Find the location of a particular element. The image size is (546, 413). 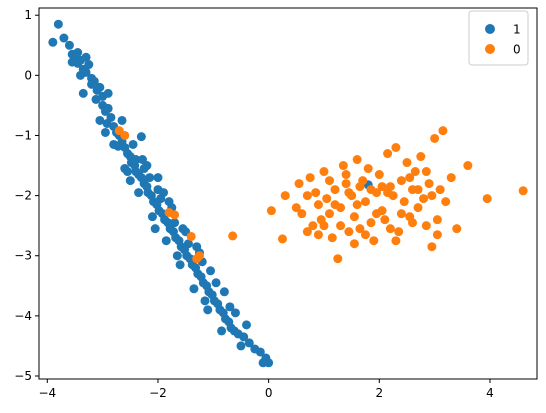

x-tick-label: −2 is located at coordinates (158, 393).